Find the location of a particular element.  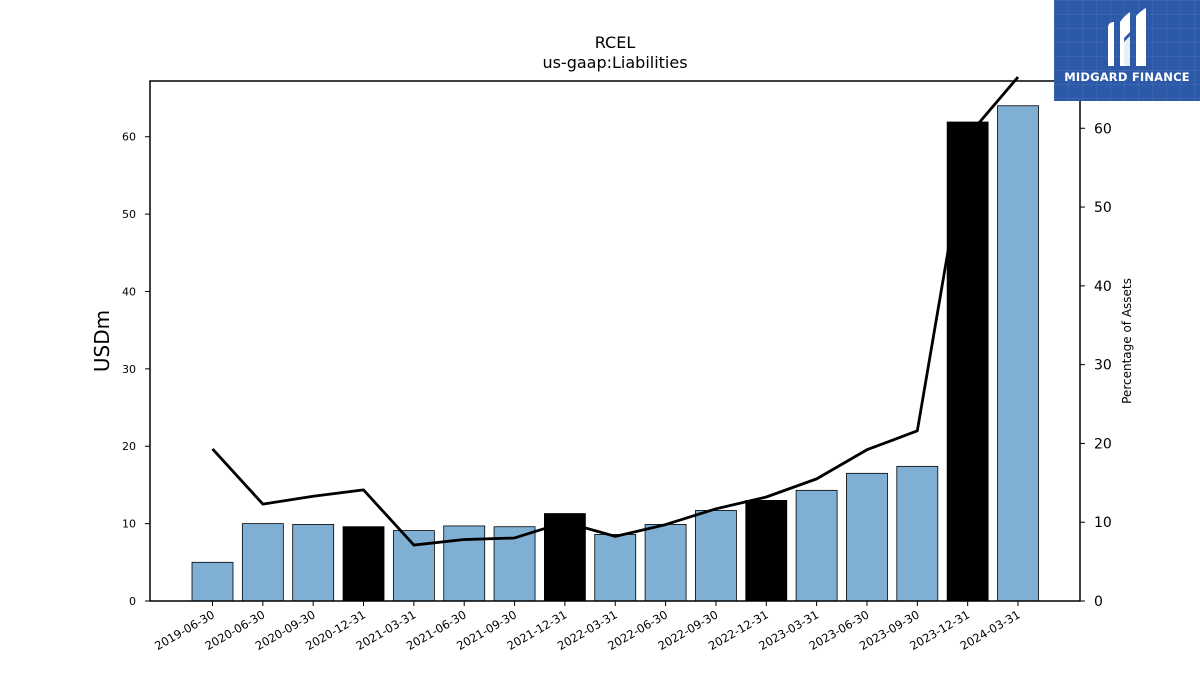

chart-title: RCEL is located at coordinates (615, 42).